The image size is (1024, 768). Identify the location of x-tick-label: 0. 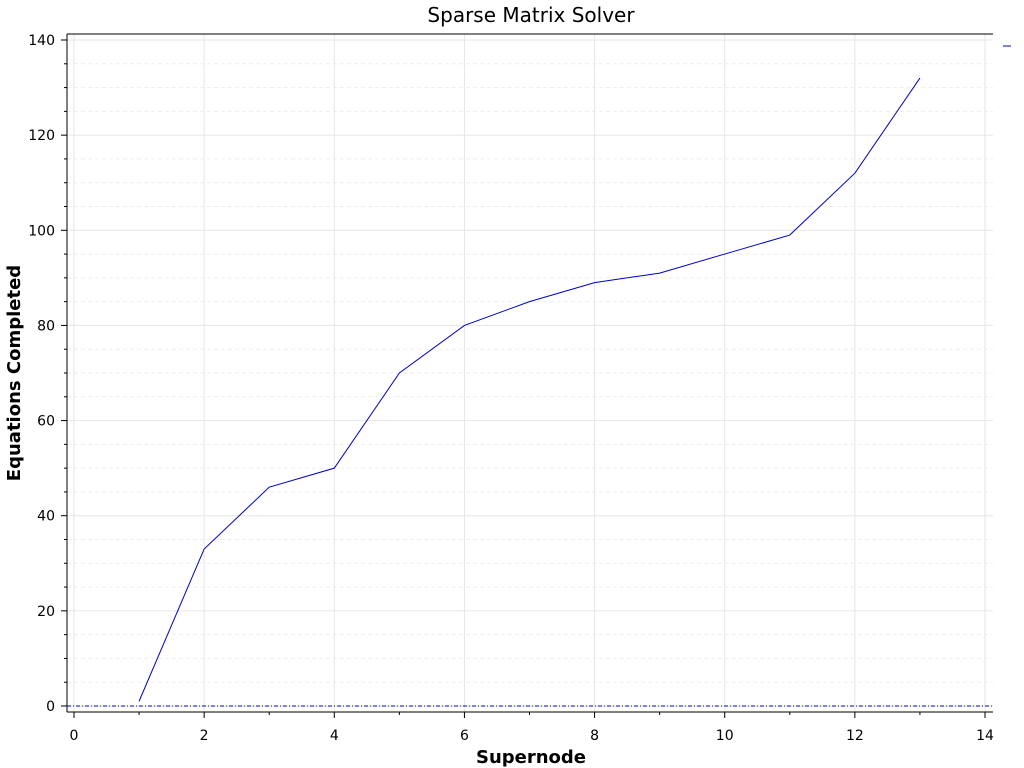
(74, 736).